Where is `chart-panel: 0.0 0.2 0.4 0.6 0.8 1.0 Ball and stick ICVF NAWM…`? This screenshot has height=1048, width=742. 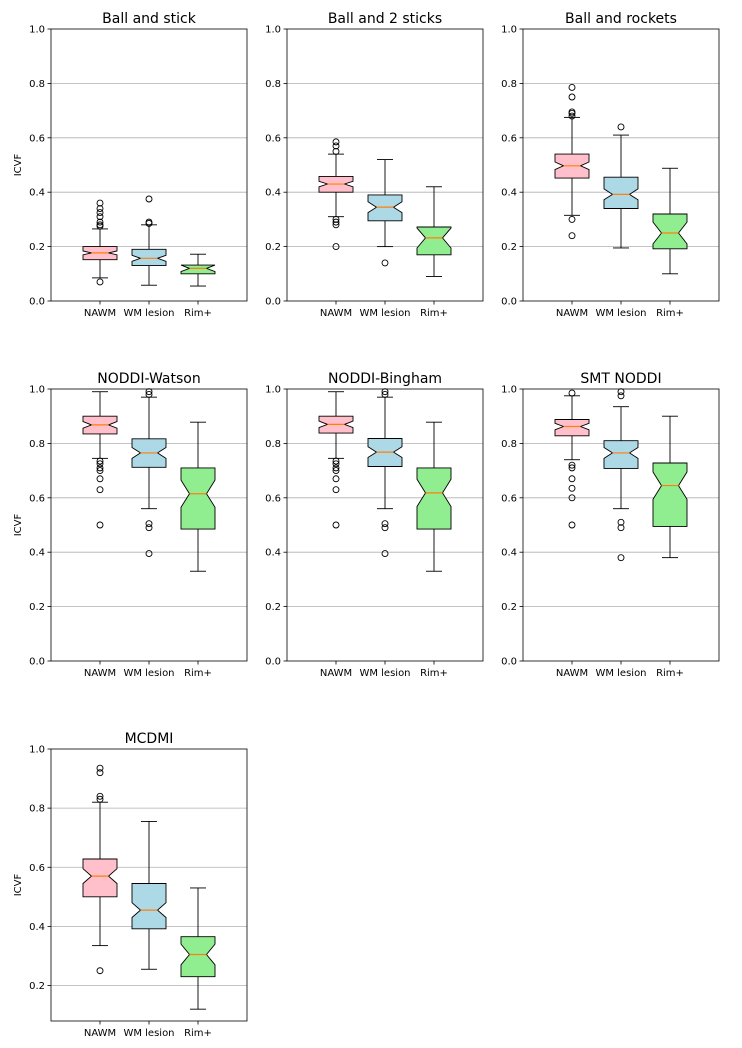 chart-panel: 0.0 0.2 0.4 0.6 0.8 1.0 Ball and stick ICVF NAWM… is located at coordinates (130, 165).